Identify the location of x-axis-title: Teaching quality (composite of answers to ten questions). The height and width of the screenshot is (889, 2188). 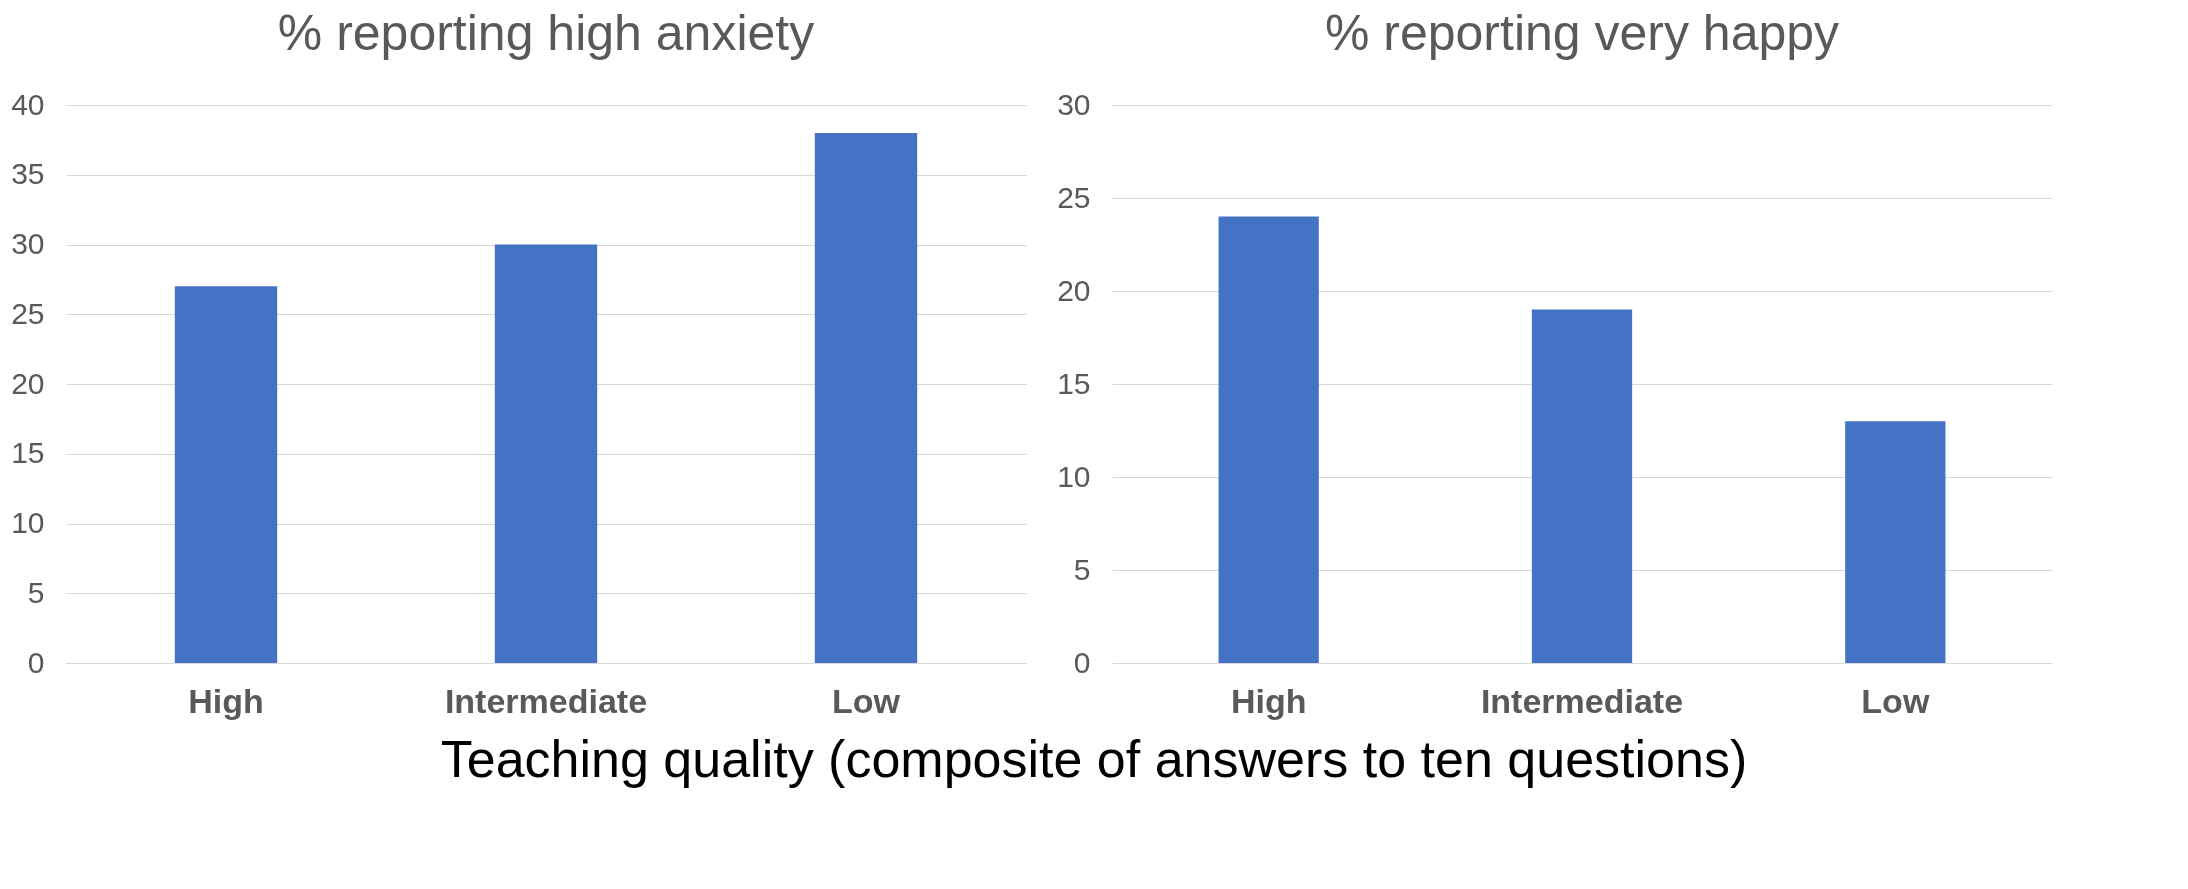
(1094, 759).